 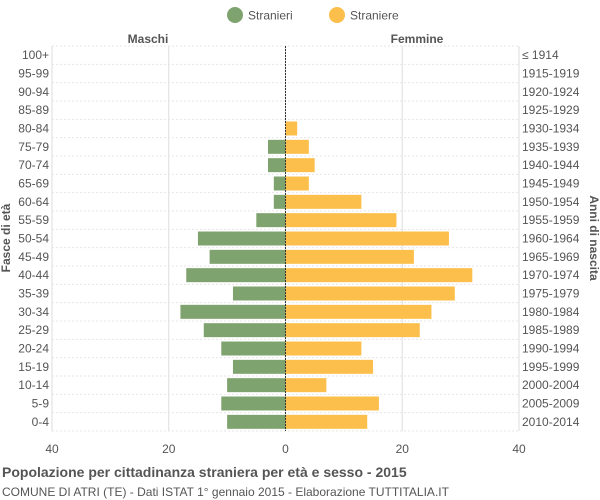 I want to click on age-band-label: 90-94, so click(x=33, y=92).